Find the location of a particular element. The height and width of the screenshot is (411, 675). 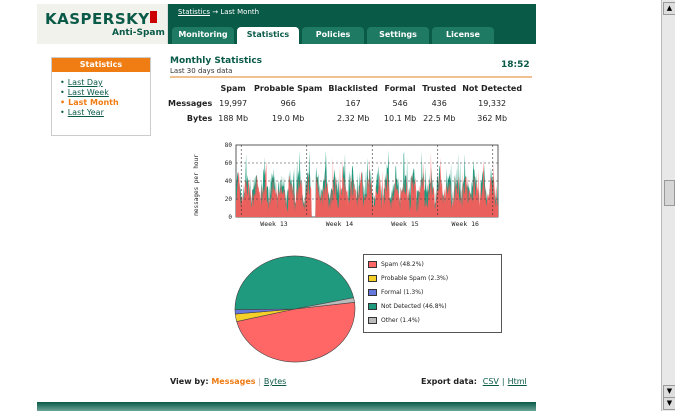

footer-bar is located at coordinates (286, 406).